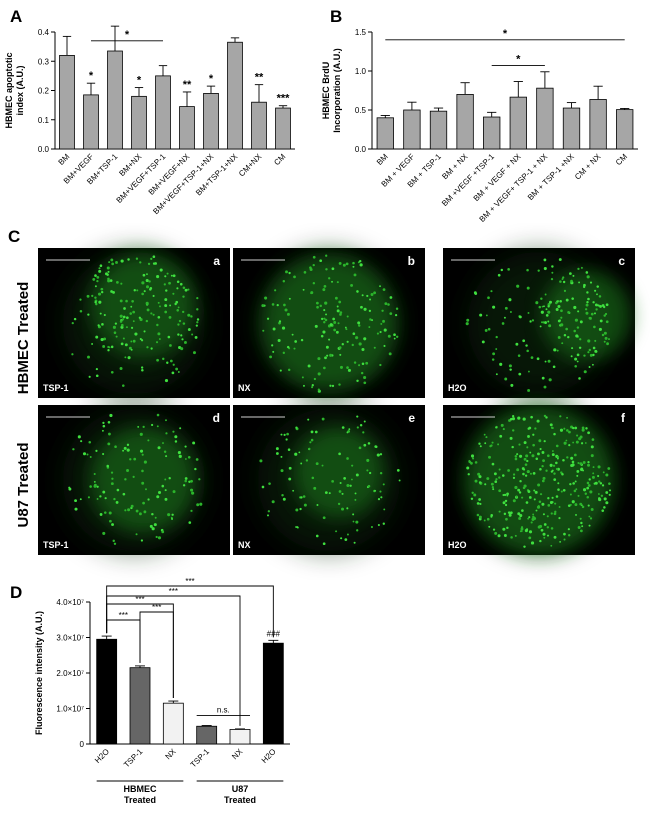 The height and width of the screenshot is (820, 650). I want to click on micrograph-tile: a TSP-1, so click(134, 323).